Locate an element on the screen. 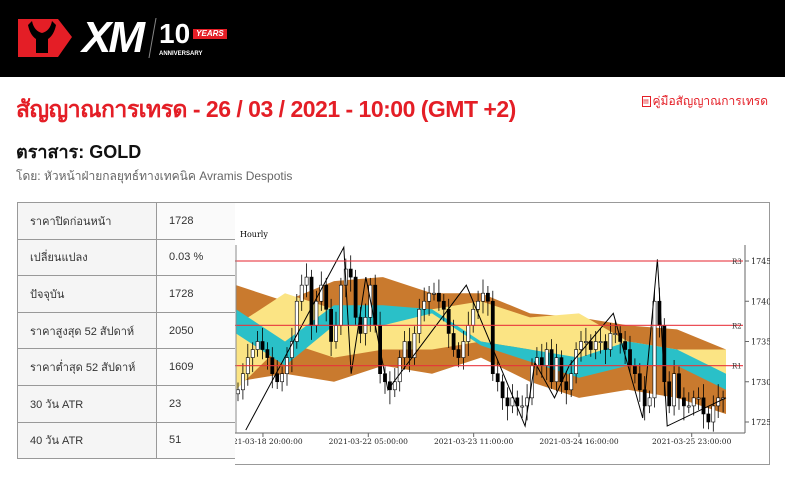  stat-label: ราคาปิดก่อนหน้า is located at coordinates (87, 221).